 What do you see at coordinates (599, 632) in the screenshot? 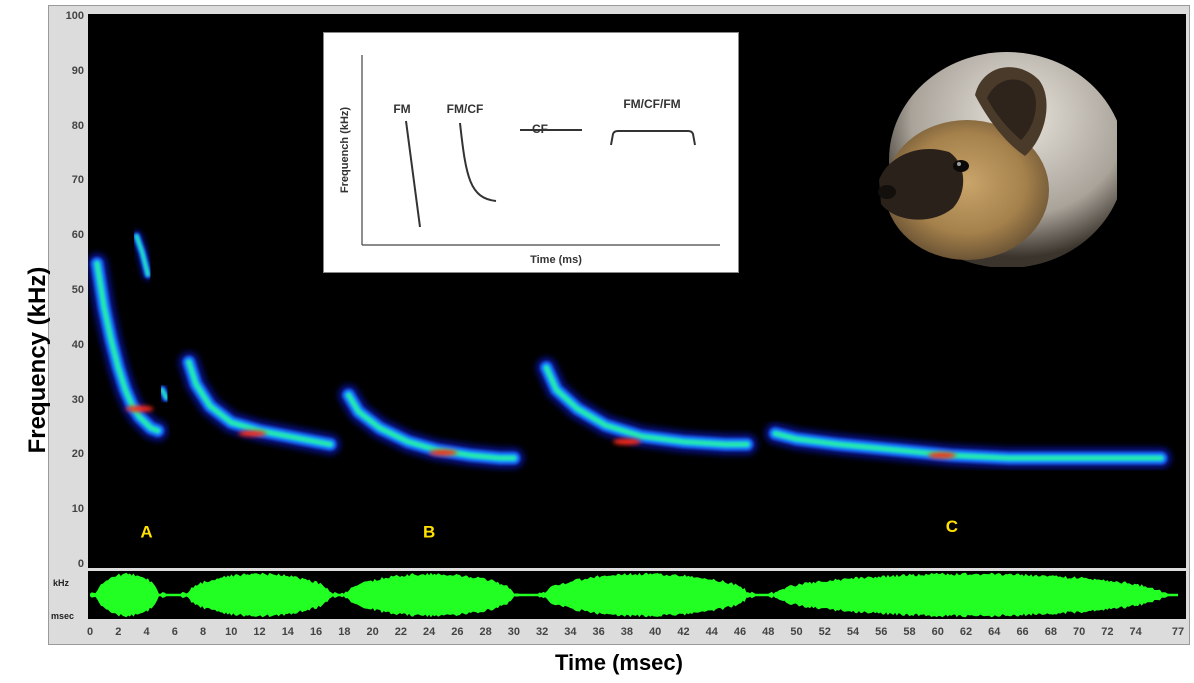
I see `x-tick-label: 36` at bounding box center [599, 632].